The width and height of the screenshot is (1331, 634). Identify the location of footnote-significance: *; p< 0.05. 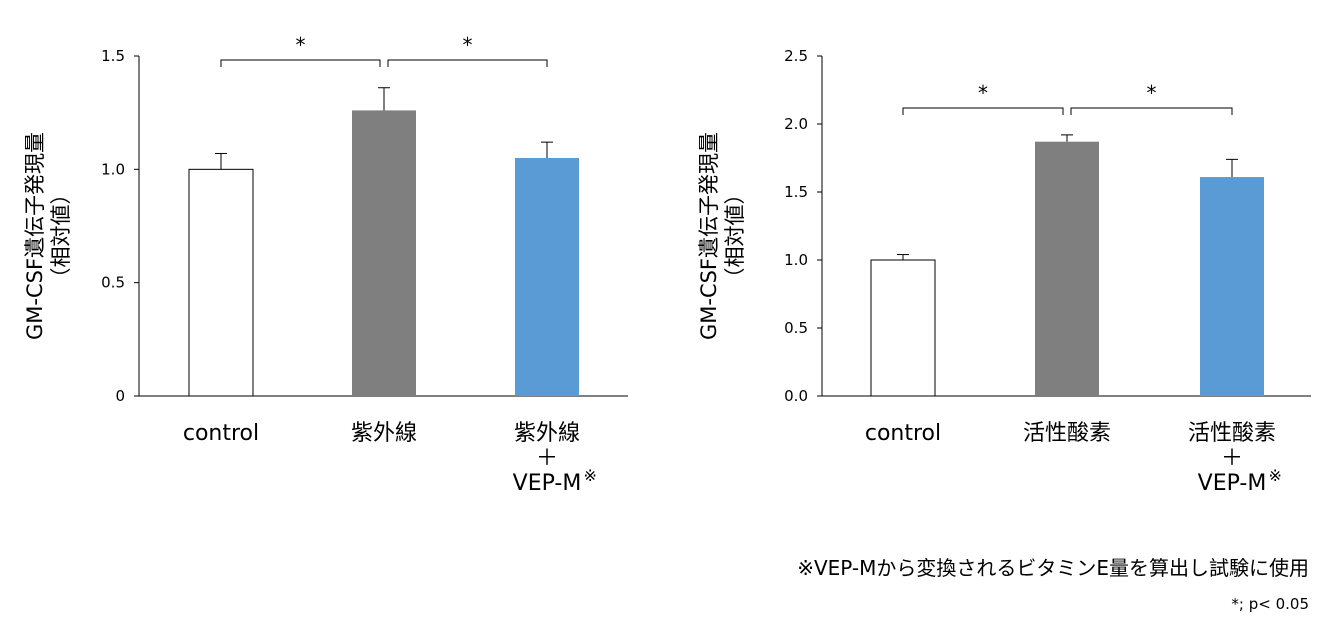
(1270, 604).